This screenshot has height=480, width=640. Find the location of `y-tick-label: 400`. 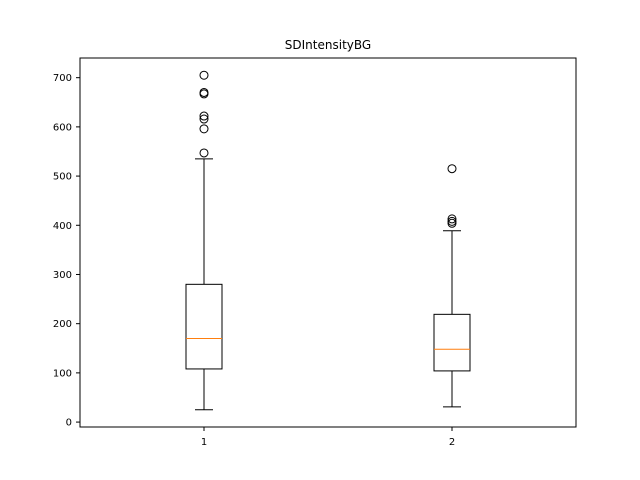

y-tick-label: 400 is located at coordinates (62, 226).